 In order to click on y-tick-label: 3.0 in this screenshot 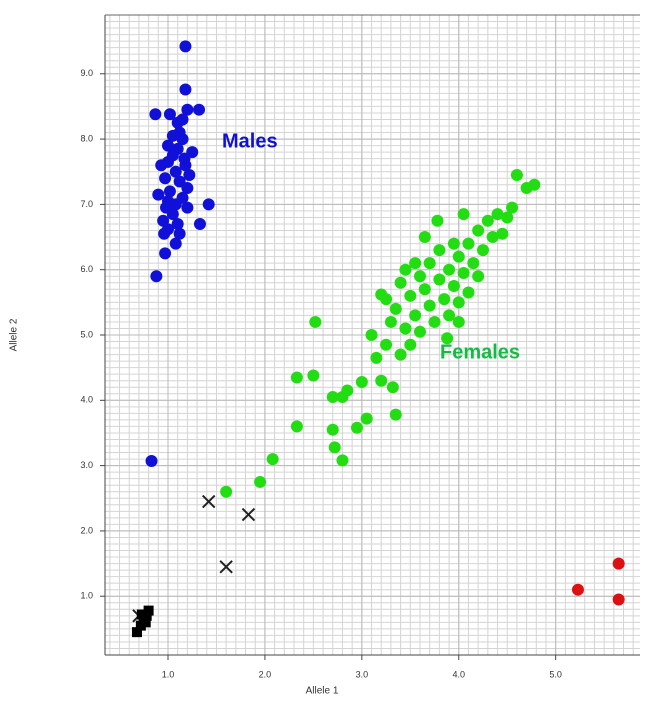, I will do `click(86, 465)`.